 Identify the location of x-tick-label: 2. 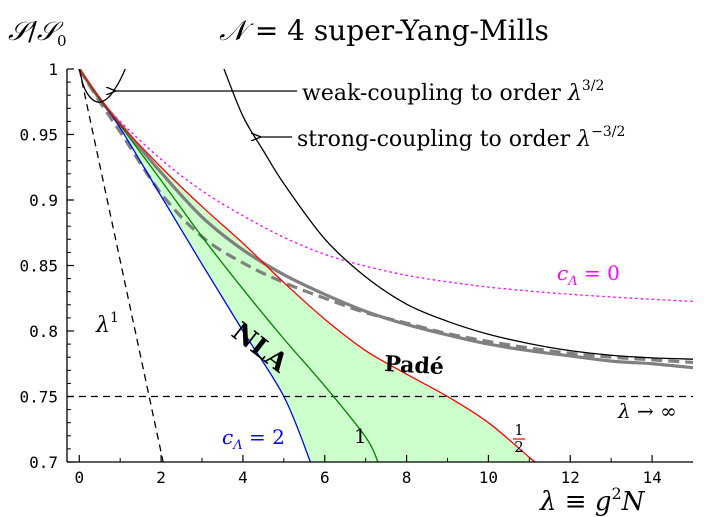
(161, 477).